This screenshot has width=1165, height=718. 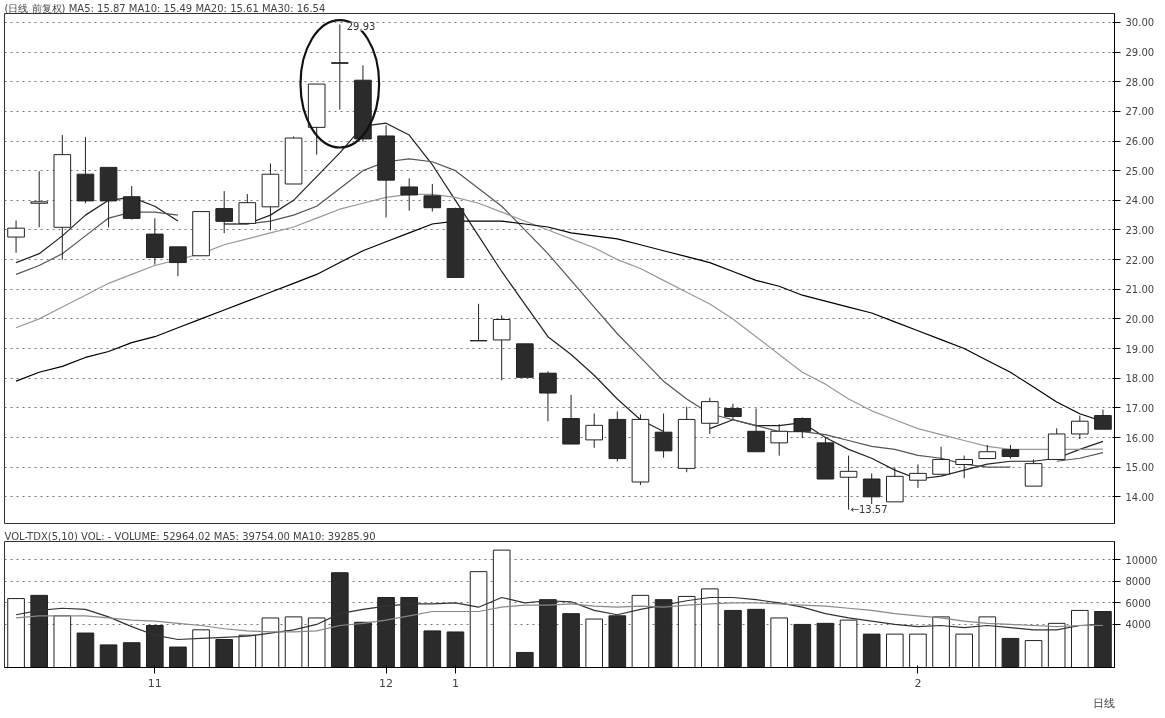 I want to click on y-tick-label: 28.00, so click(x=1140, y=82).